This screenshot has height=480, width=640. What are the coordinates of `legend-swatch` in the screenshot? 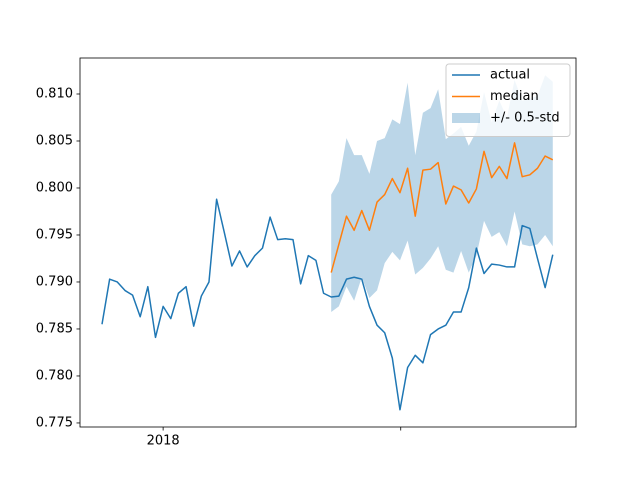 It's located at (466, 118).